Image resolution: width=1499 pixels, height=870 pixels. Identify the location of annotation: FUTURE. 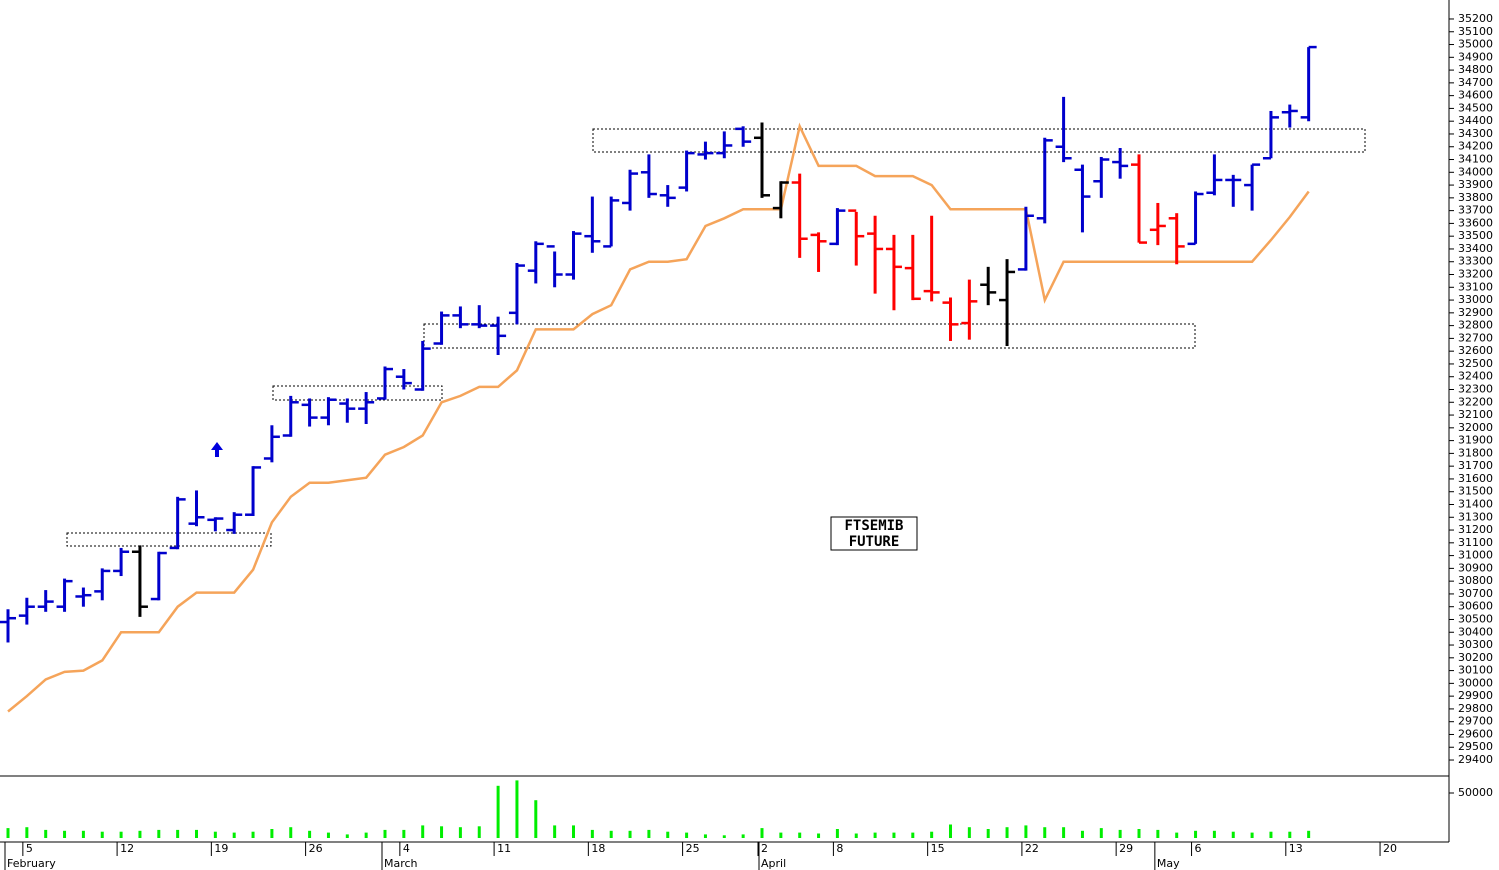
(874, 542).